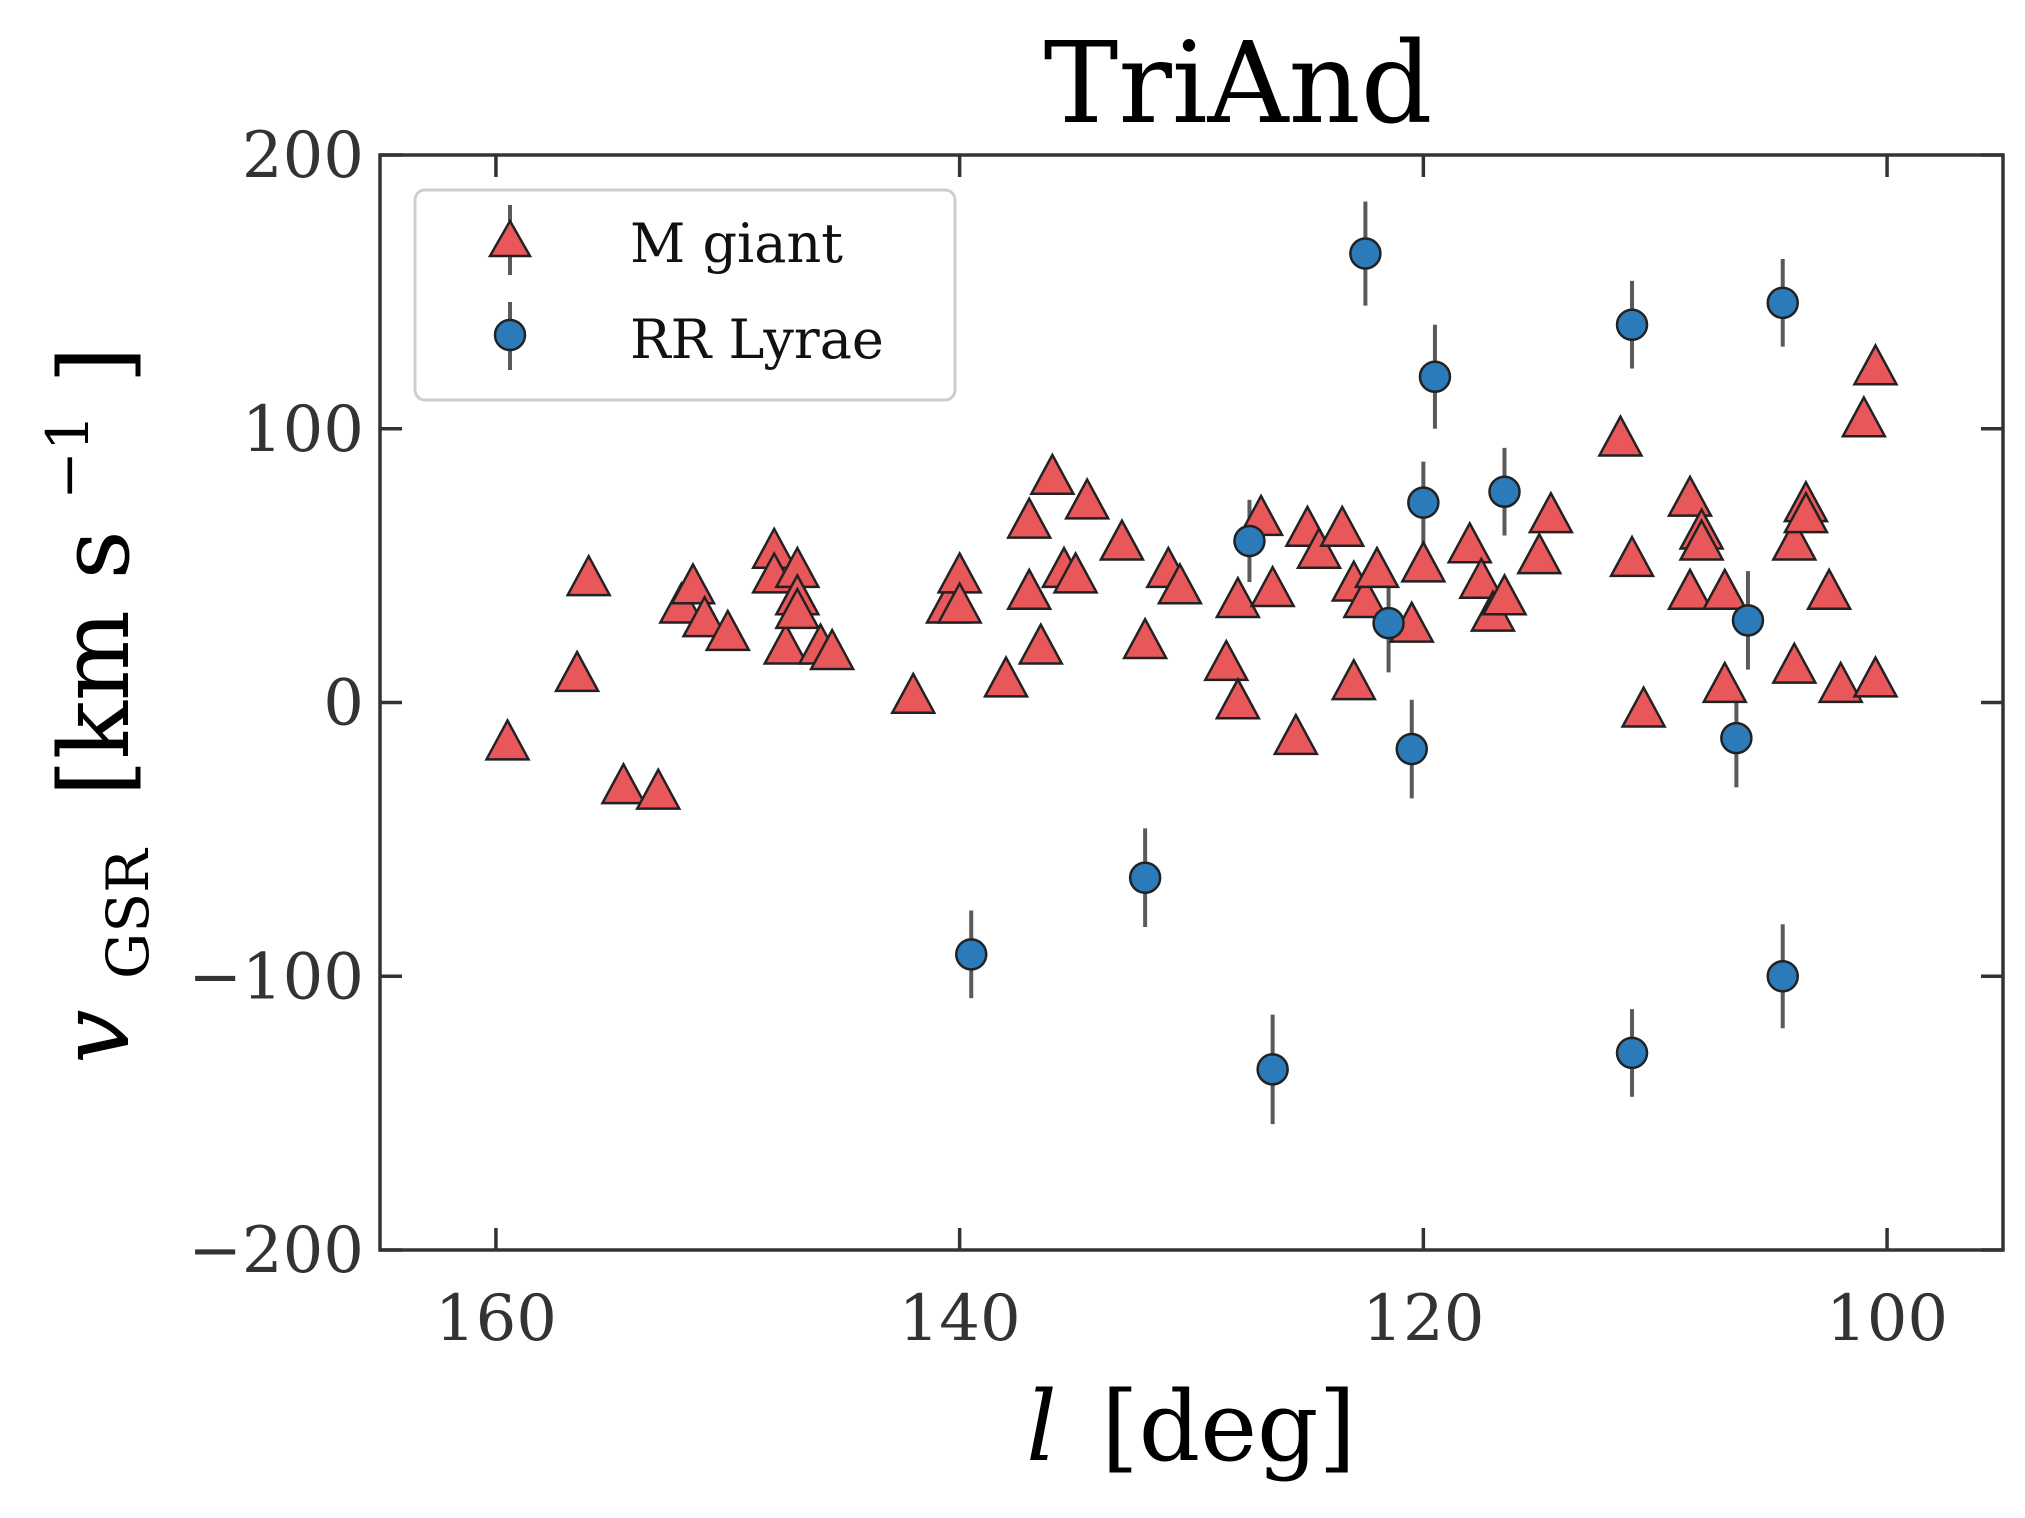  I want to click on legend-box, so click(685, 295).